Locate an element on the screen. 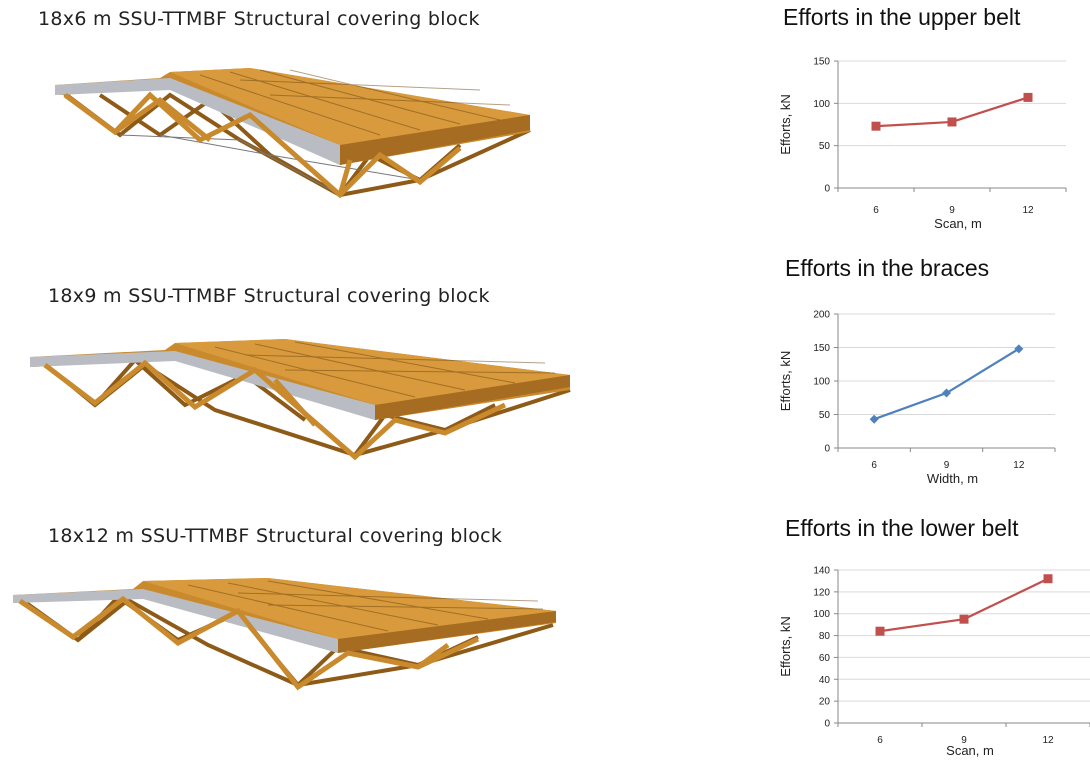 This screenshot has width=1090, height=762. series-line is located at coordinates (946, 384).